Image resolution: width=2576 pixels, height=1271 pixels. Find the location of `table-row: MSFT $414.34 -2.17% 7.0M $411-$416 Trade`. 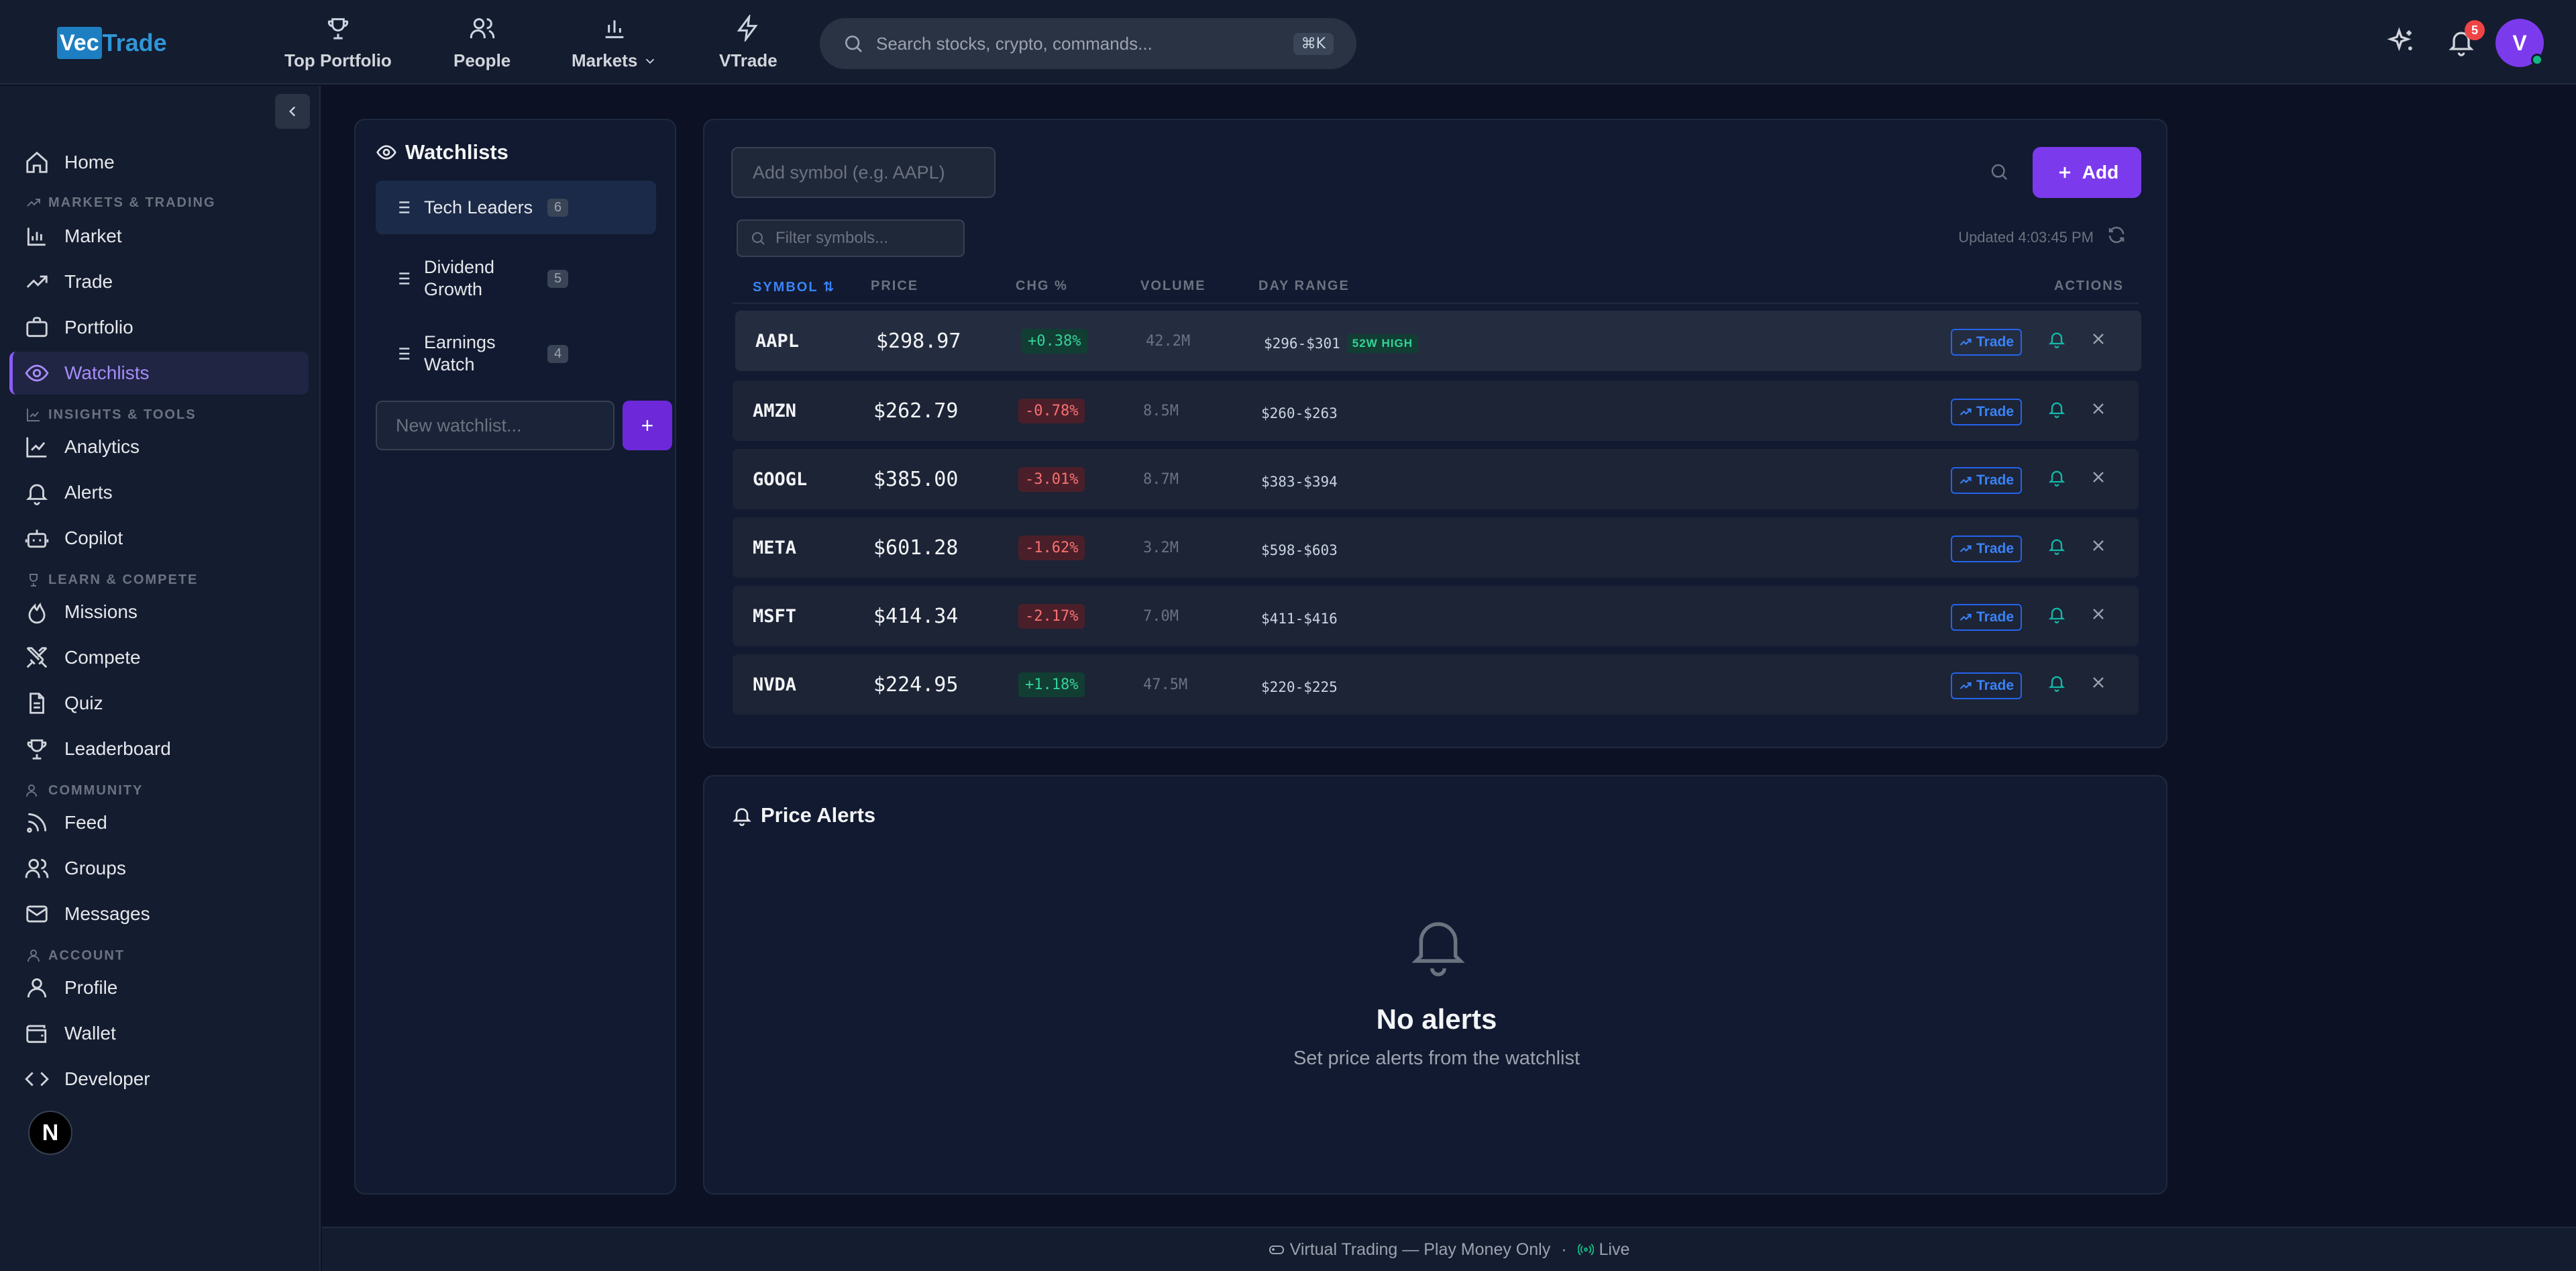

table-row: MSFT $414.34 -2.17% 7.0M $411-$416 Trade is located at coordinates (1436, 616).